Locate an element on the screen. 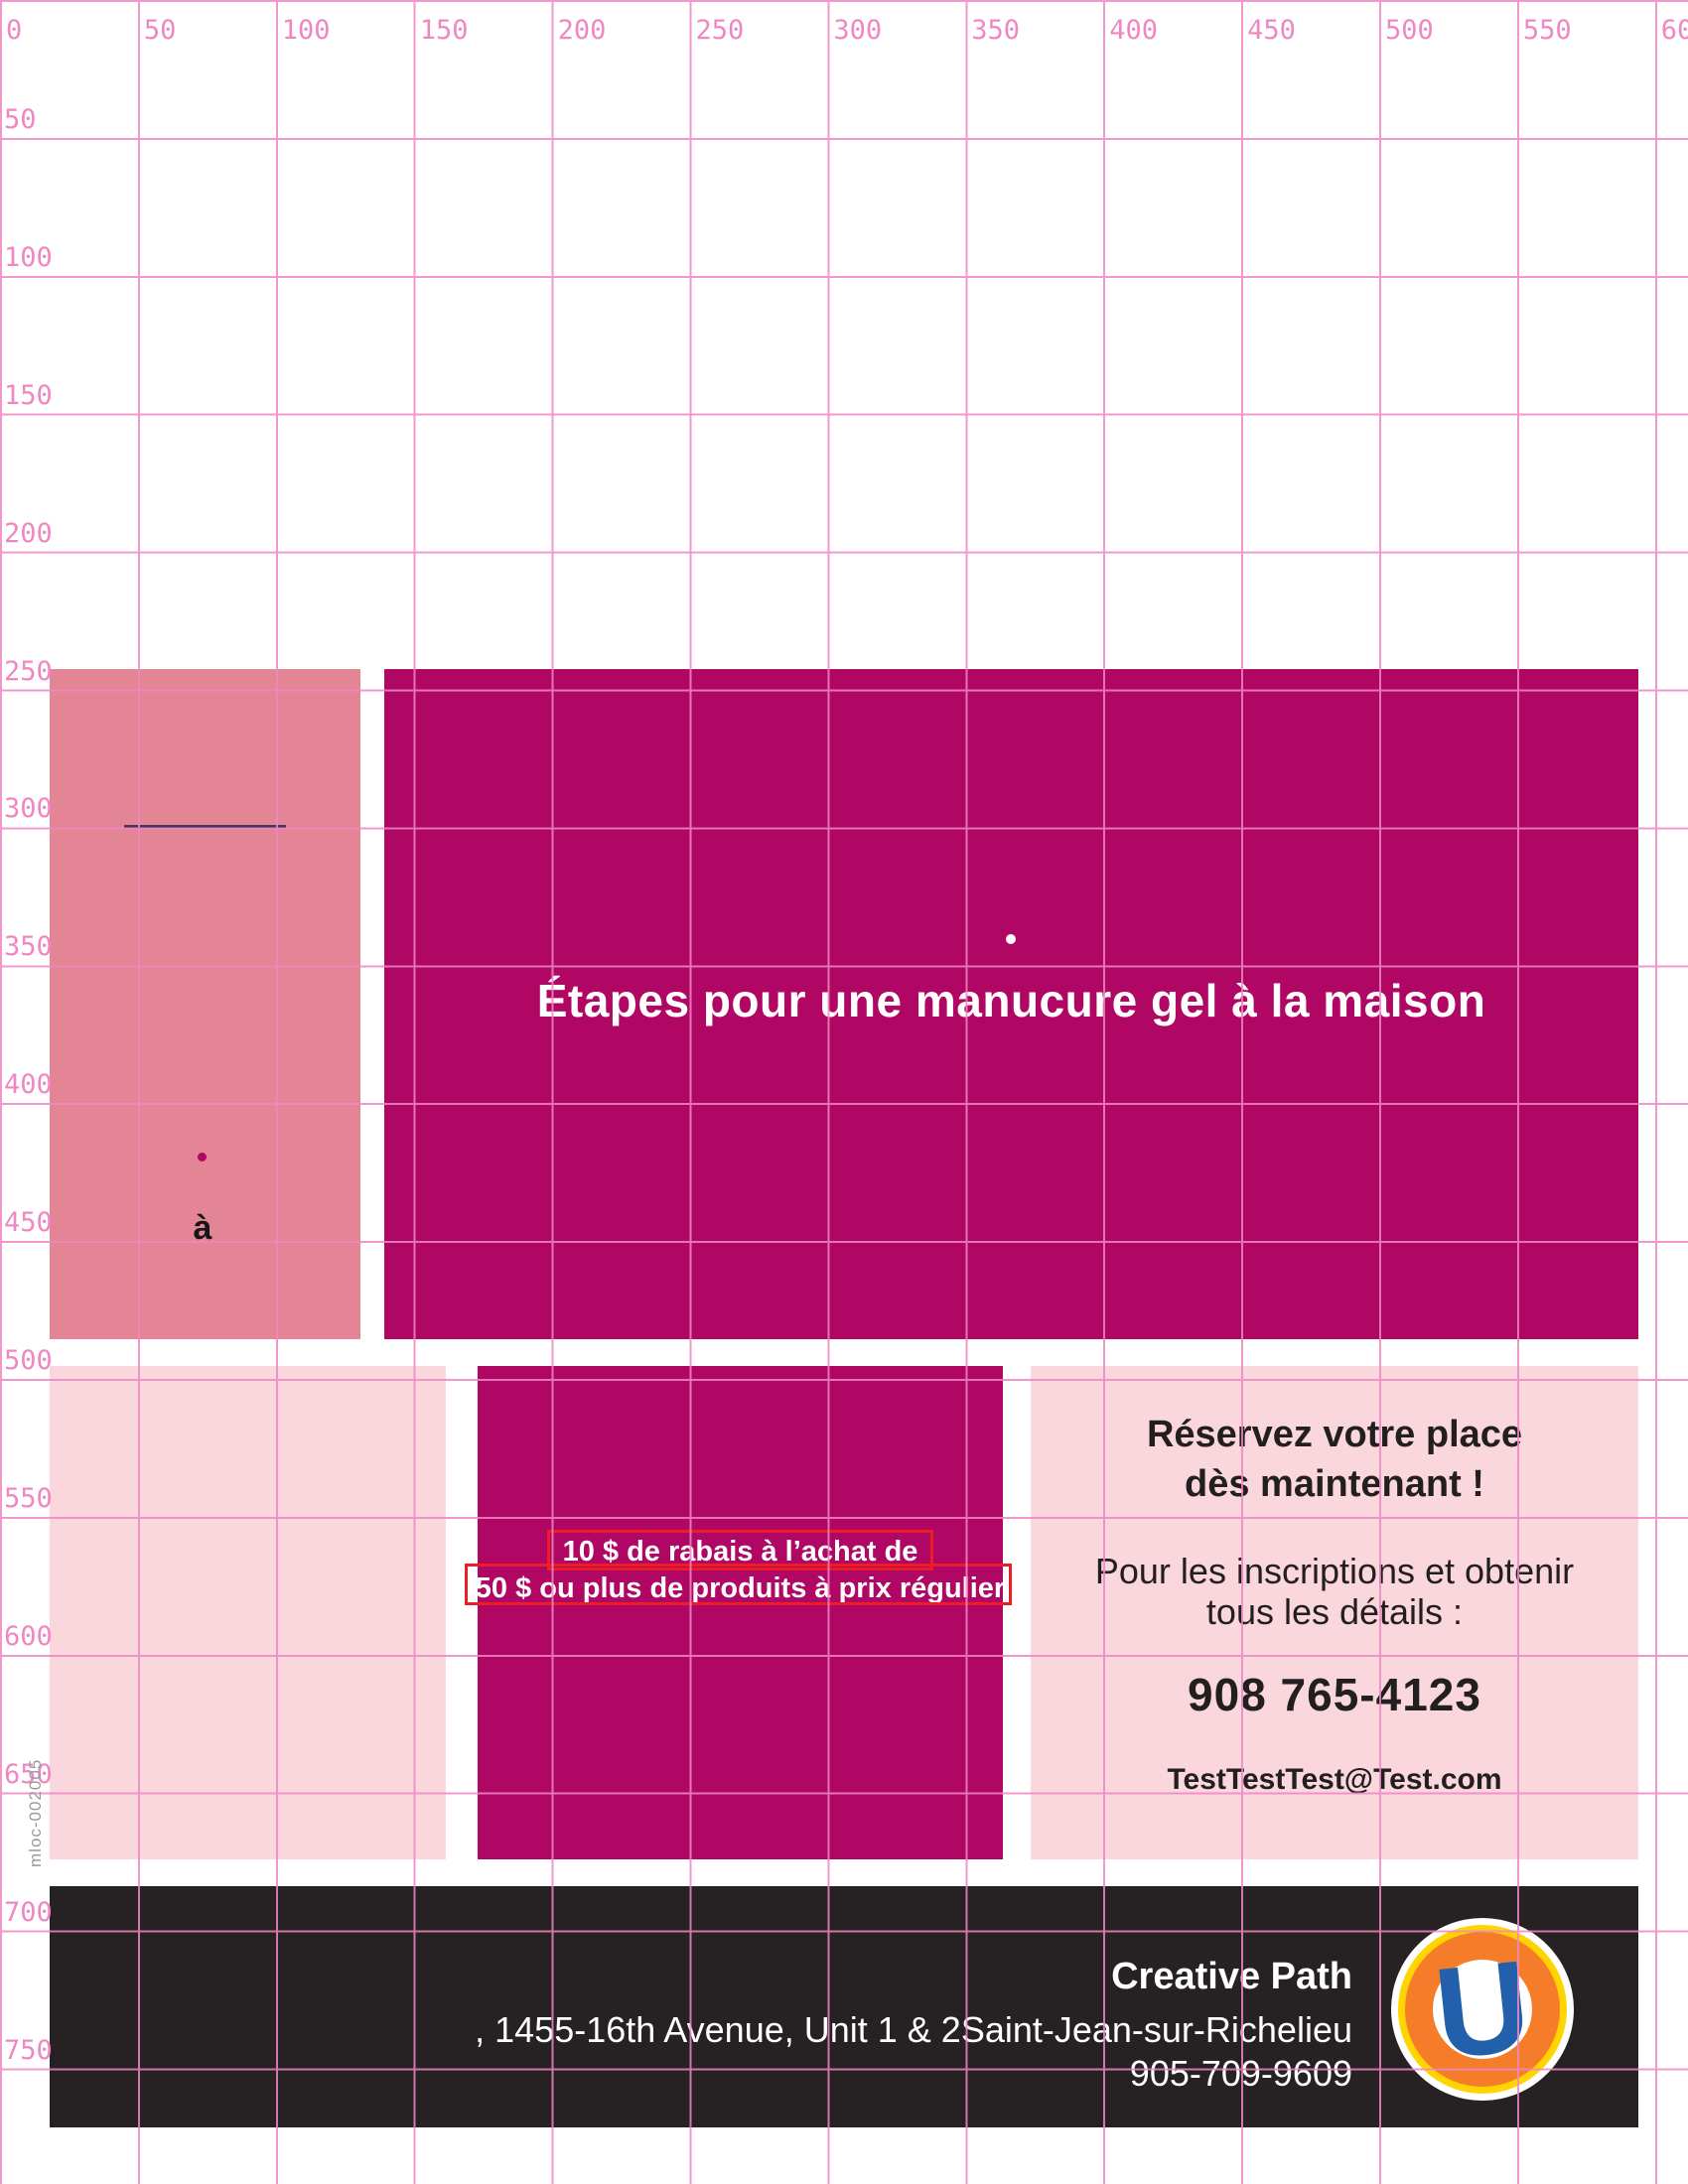  ruler-left-label: 500 is located at coordinates (28, 1360).